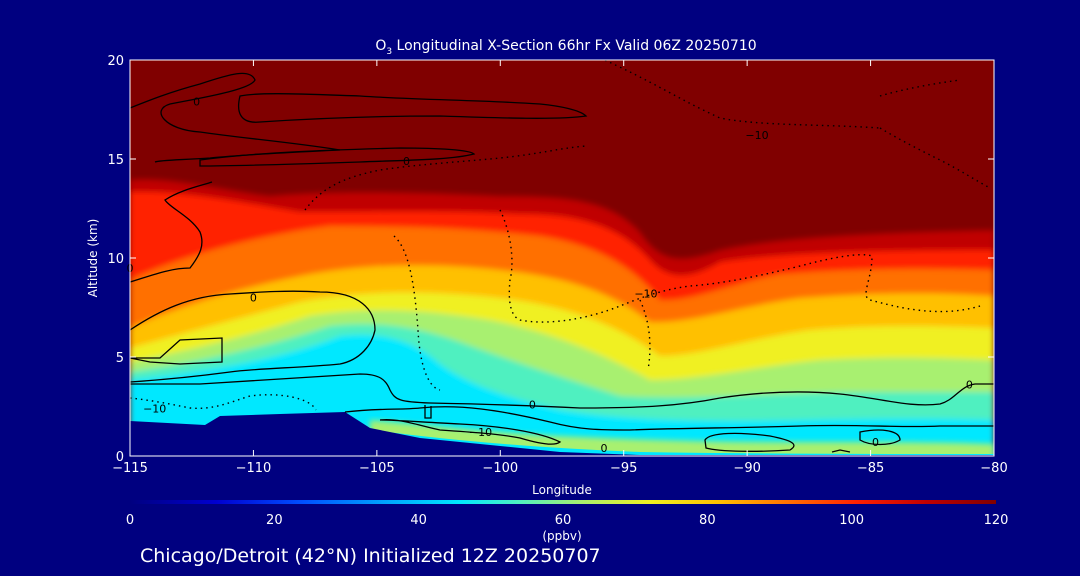  I want to click on colorbar-unit-label: (ppbv), so click(561, 536).